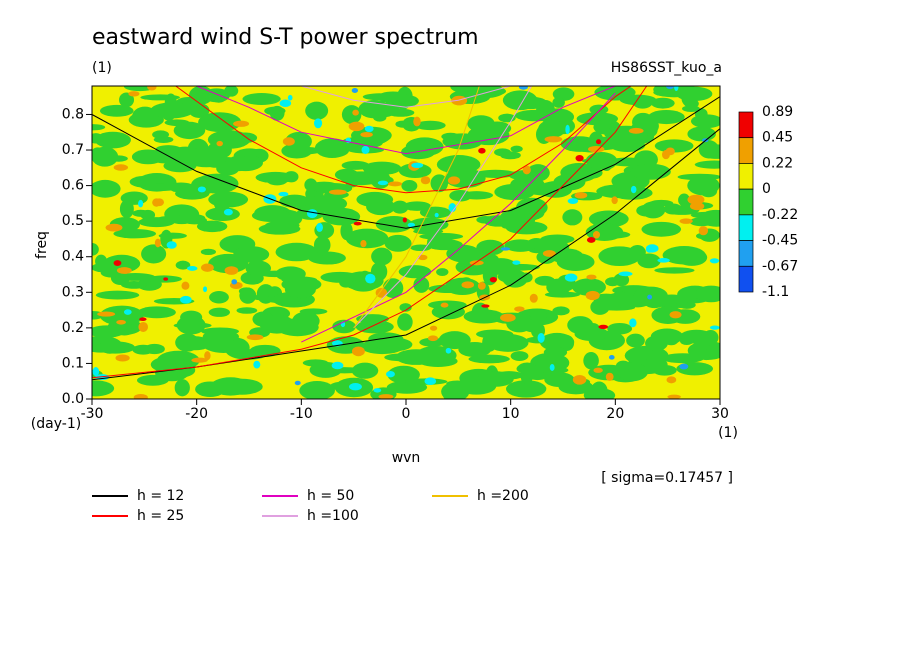 This screenshot has height=654, width=904. Describe the element at coordinates (92, 414) in the screenshot. I see `x-tick-label: -30` at that location.